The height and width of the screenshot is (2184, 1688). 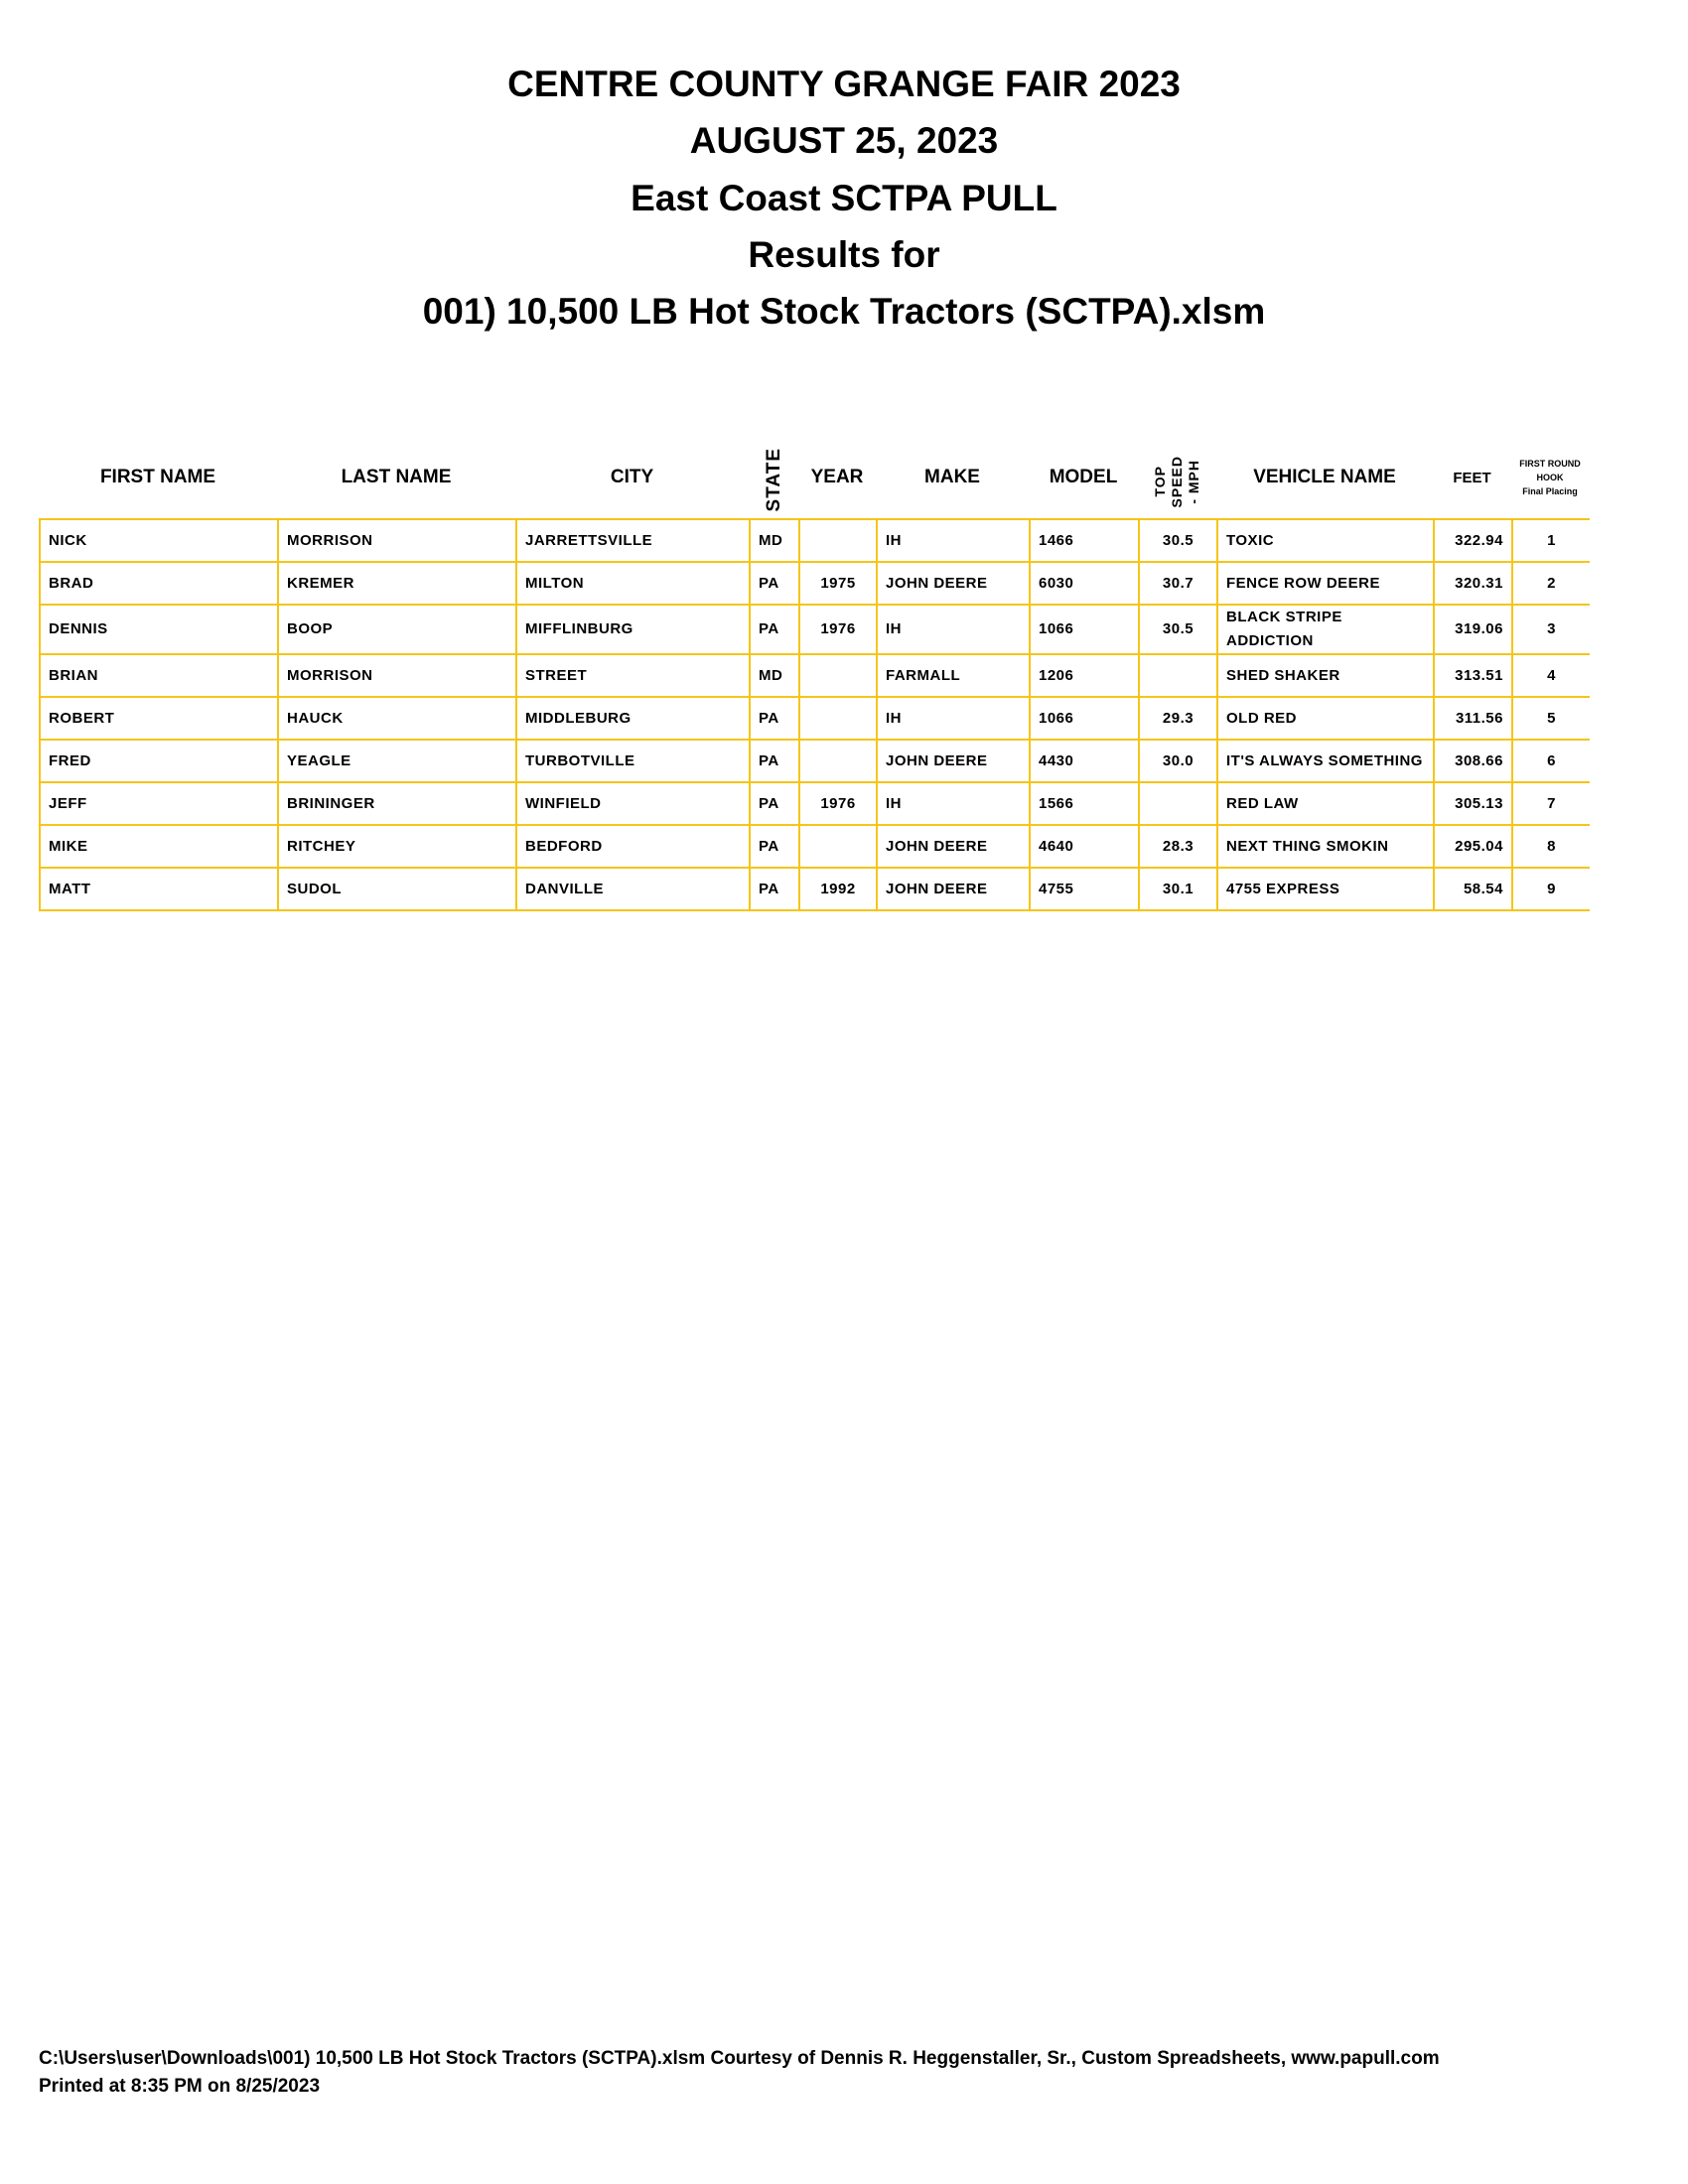 I want to click on cell-speed: 30.1, so click(x=1178, y=889).